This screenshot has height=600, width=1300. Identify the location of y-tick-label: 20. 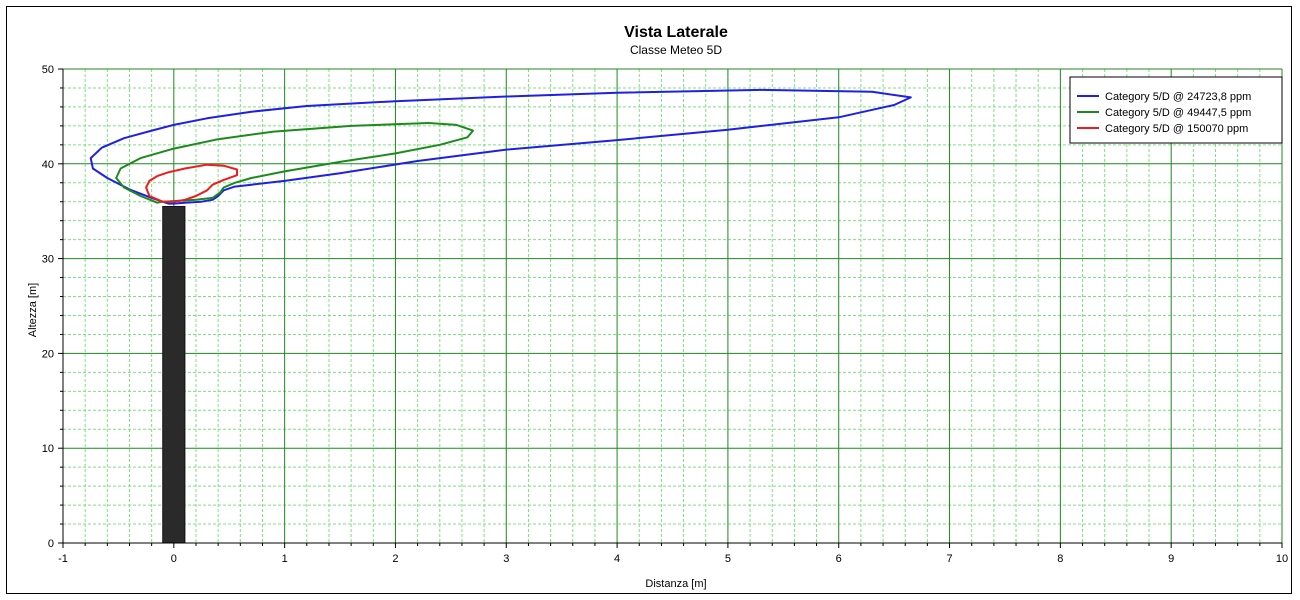
(48, 354).